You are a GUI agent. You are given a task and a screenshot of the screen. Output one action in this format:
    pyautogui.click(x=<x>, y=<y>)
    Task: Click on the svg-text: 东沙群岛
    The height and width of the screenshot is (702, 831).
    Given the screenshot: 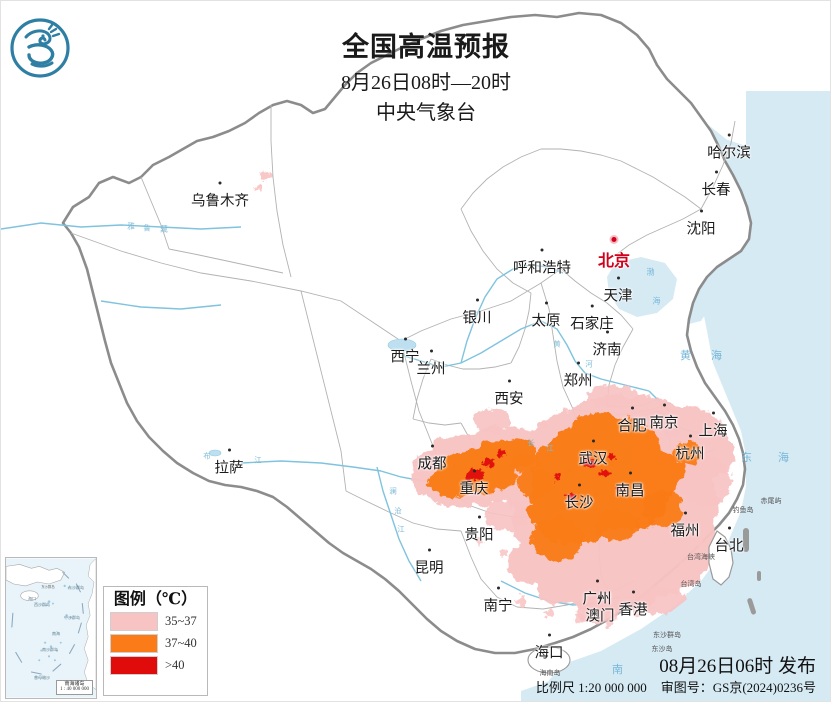 What is the action you would take?
    pyautogui.click(x=48, y=586)
    